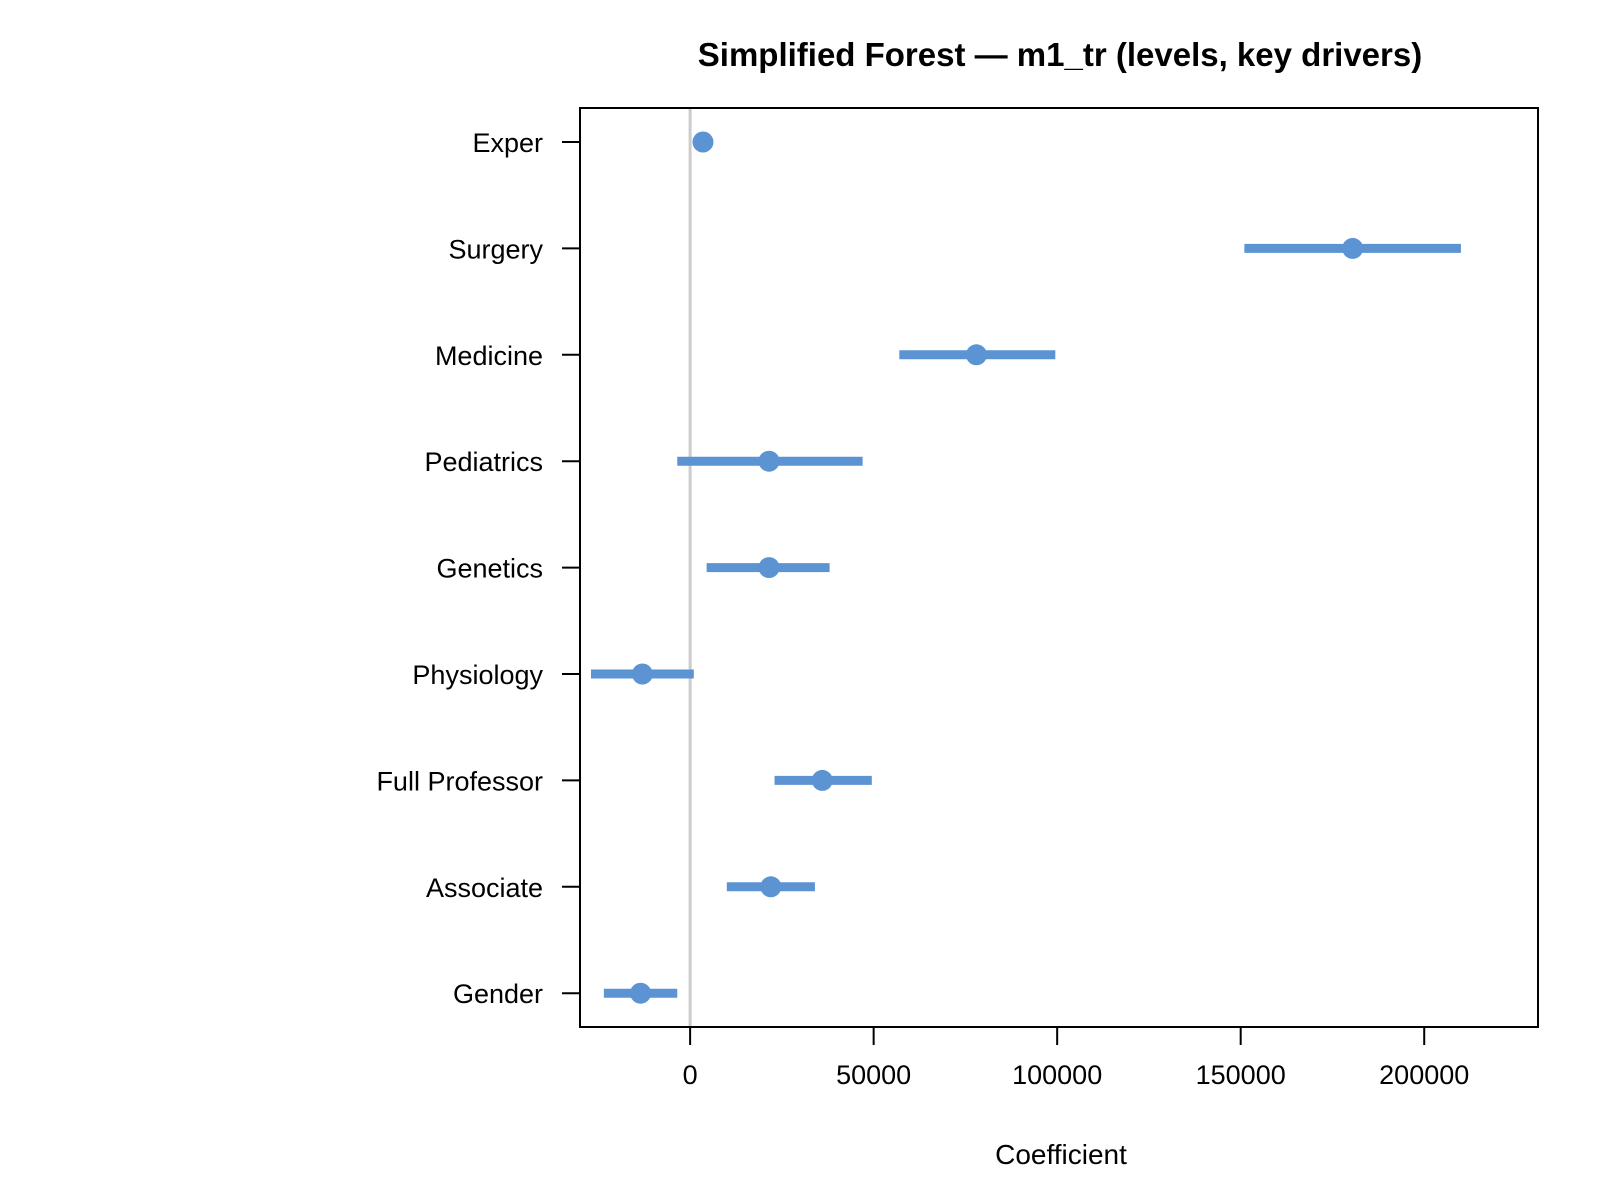 The height and width of the screenshot is (1200, 1600). I want to click on y-tick-label-physiology: Physiology, so click(477, 675).